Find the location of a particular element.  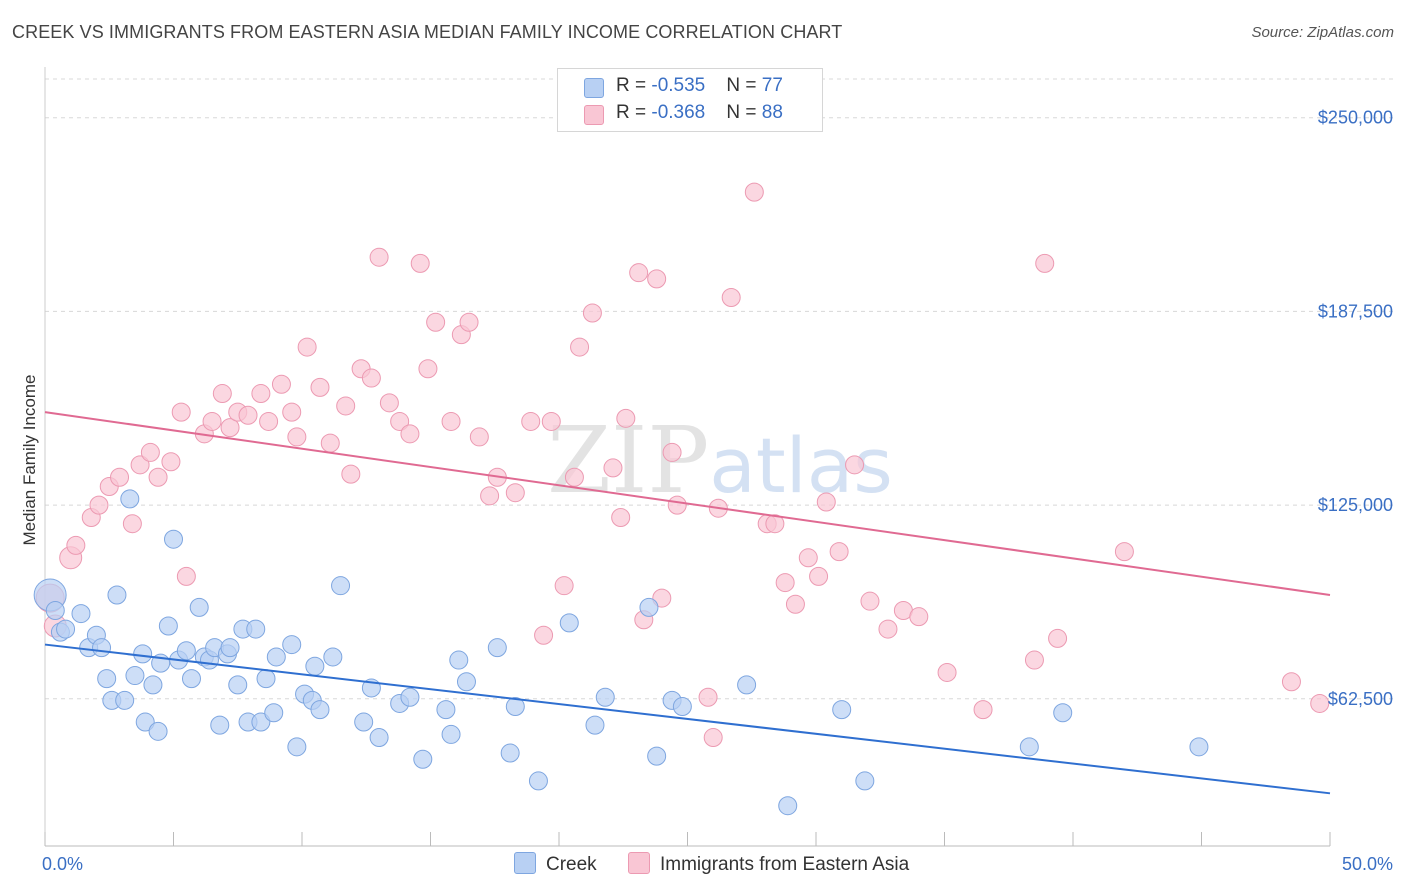

creek-legend-swatch is located at coordinates (525, 863).